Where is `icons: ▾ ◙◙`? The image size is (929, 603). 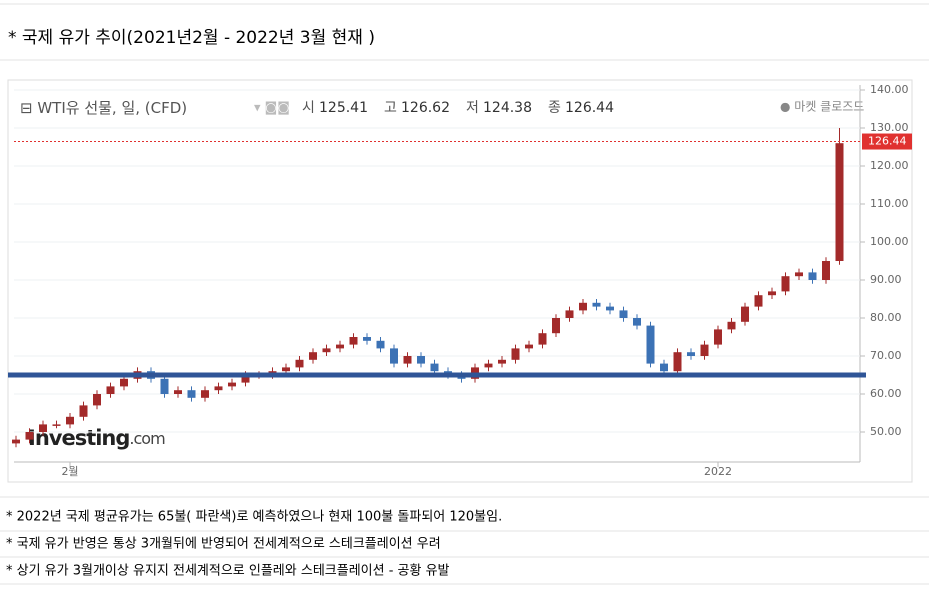 icons: ▾ ◙◙ is located at coordinates (272, 108).